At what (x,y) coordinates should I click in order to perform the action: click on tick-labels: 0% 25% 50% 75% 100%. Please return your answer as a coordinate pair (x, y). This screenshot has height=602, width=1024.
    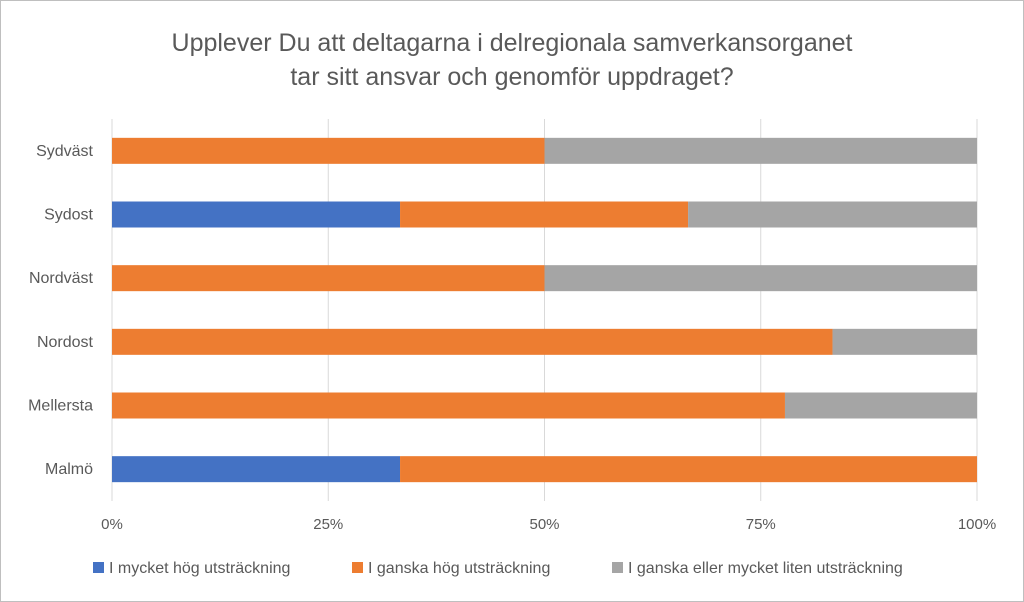
    Looking at the image, I should click on (548, 524).